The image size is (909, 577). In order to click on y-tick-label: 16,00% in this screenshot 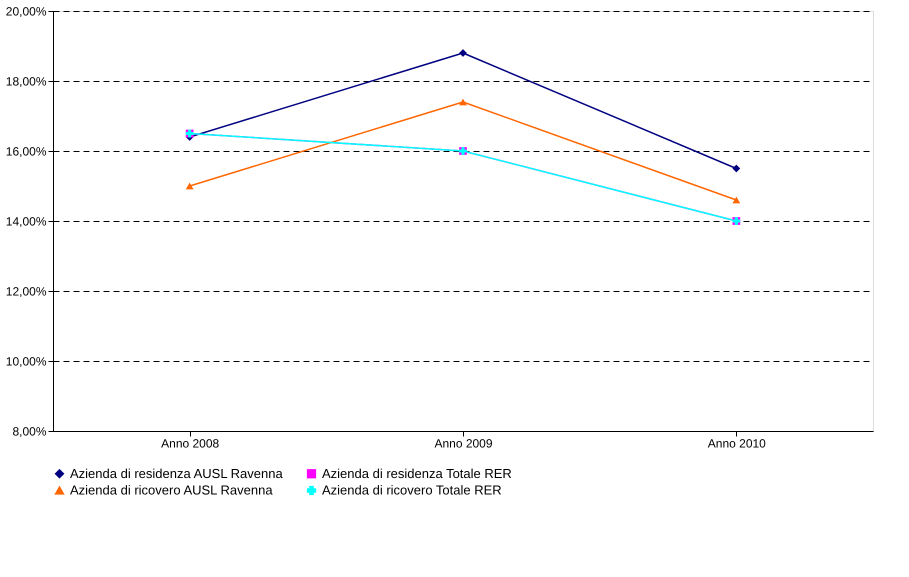, I will do `click(26, 151)`.